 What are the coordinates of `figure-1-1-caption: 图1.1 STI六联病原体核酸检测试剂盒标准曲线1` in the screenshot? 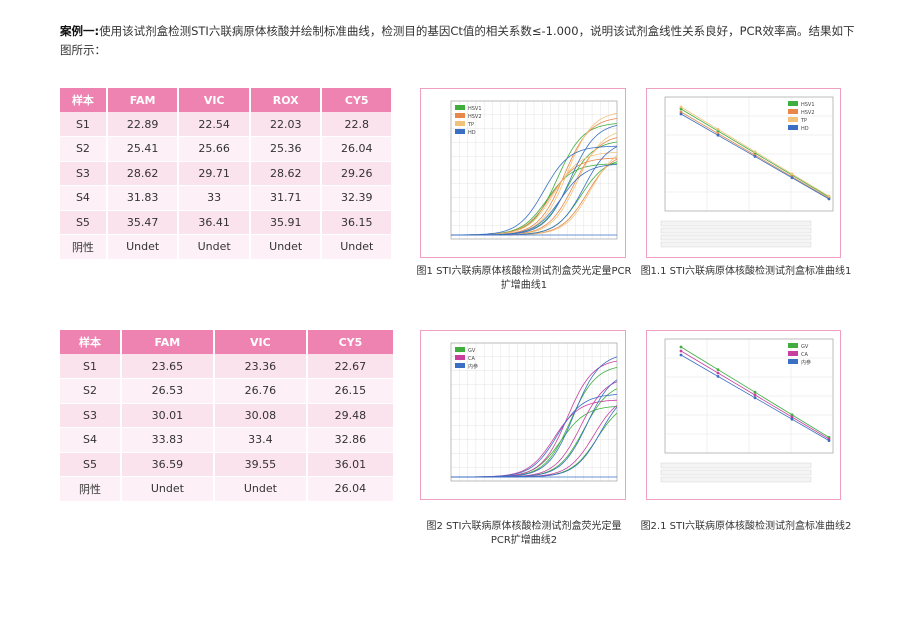 It's located at (746, 271).